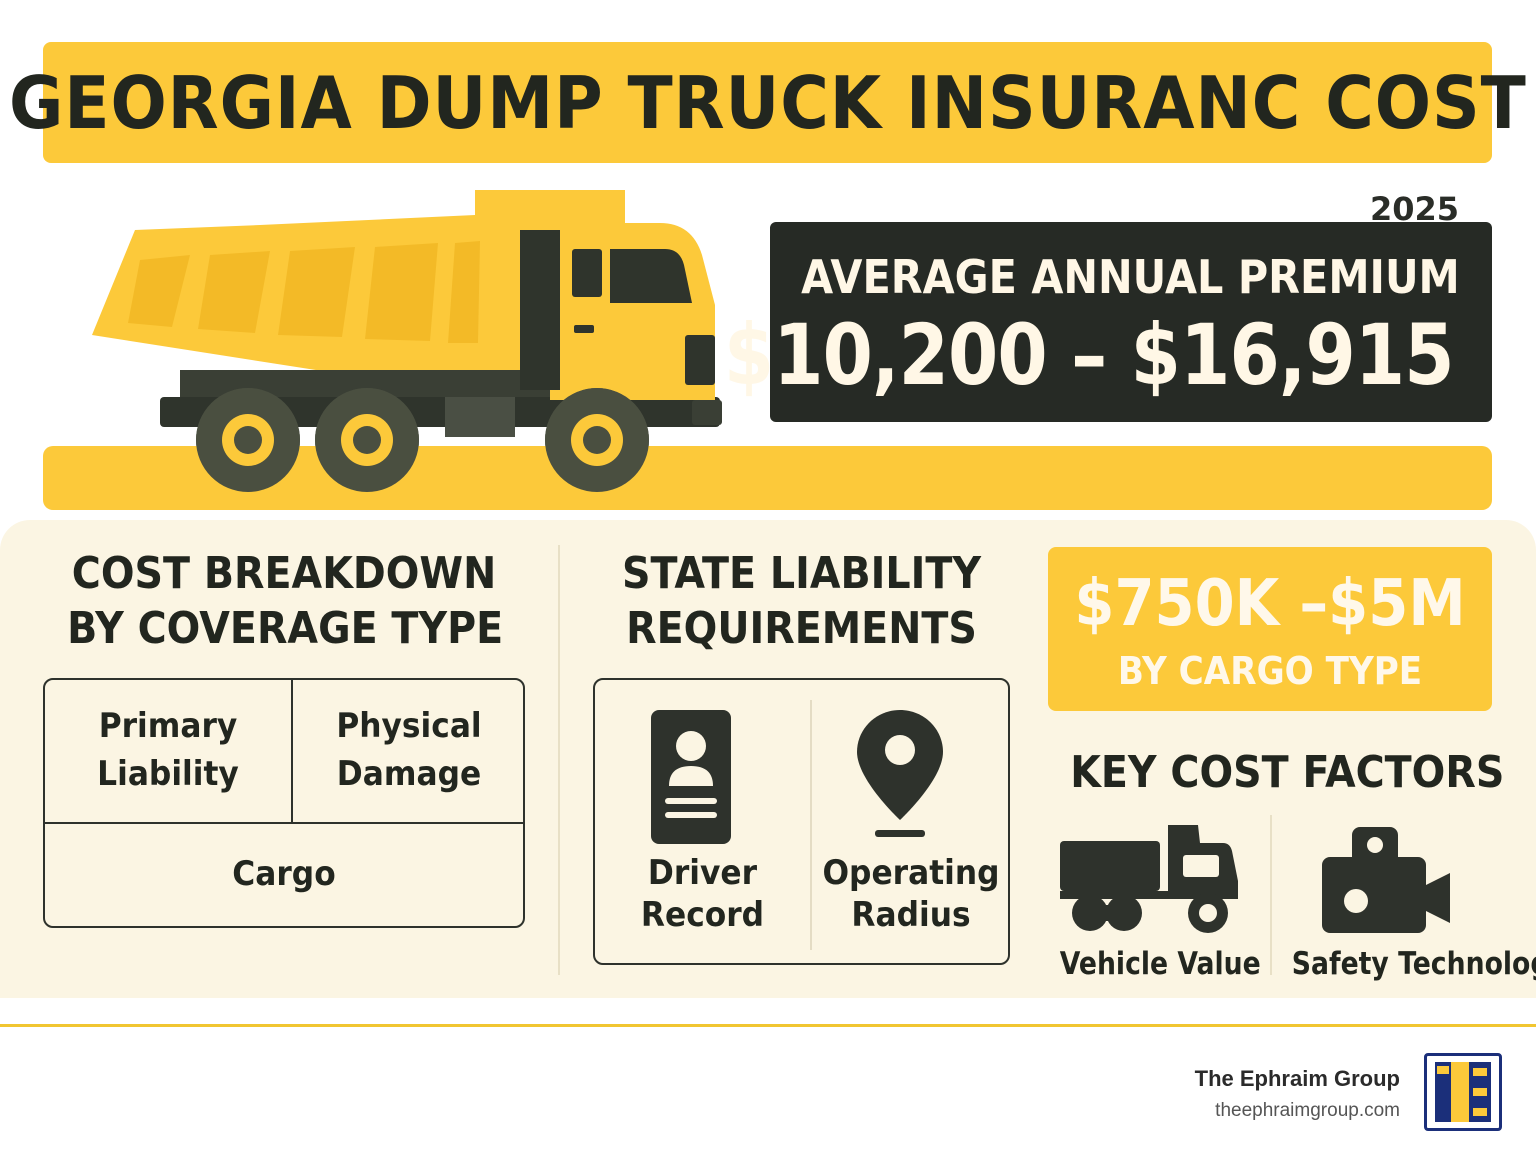  What do you see at coordinates (422, 440) in the screenshot?
I see `truck-wheels-overlay` at bounding box center [422, 440].